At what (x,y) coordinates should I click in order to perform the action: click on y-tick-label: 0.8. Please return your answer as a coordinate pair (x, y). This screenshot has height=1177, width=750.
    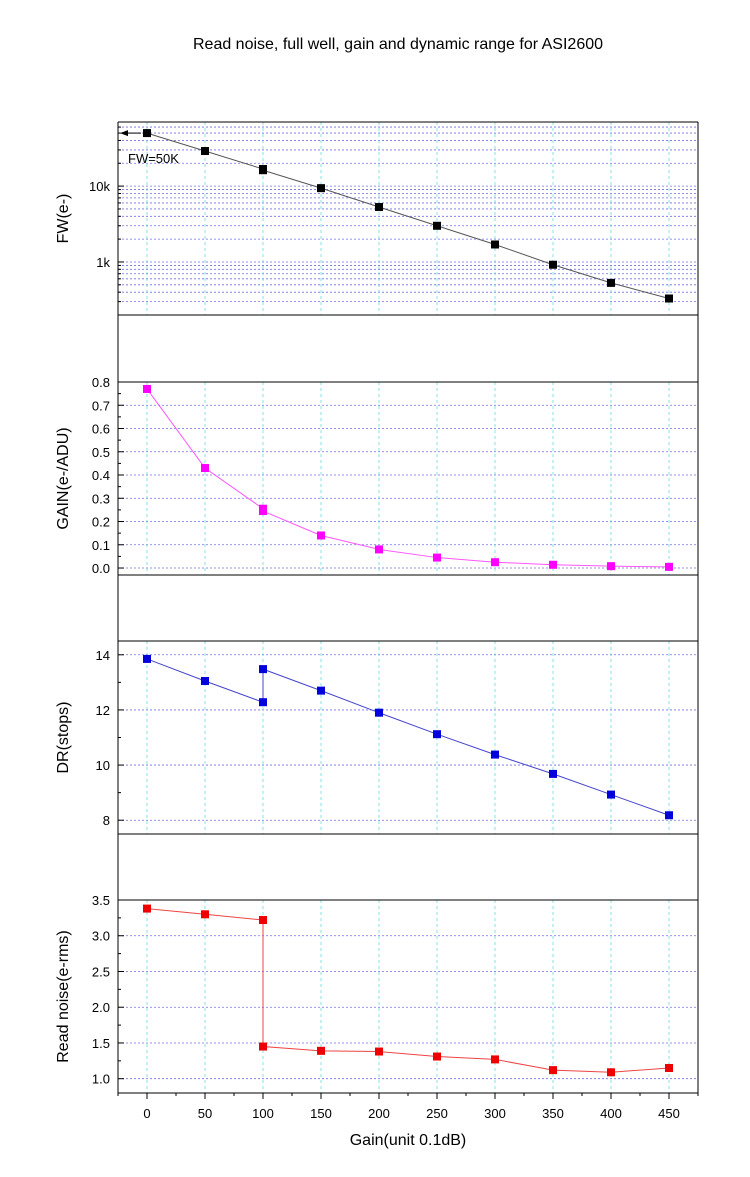
    Looking at the image, I should click on (101, 382).